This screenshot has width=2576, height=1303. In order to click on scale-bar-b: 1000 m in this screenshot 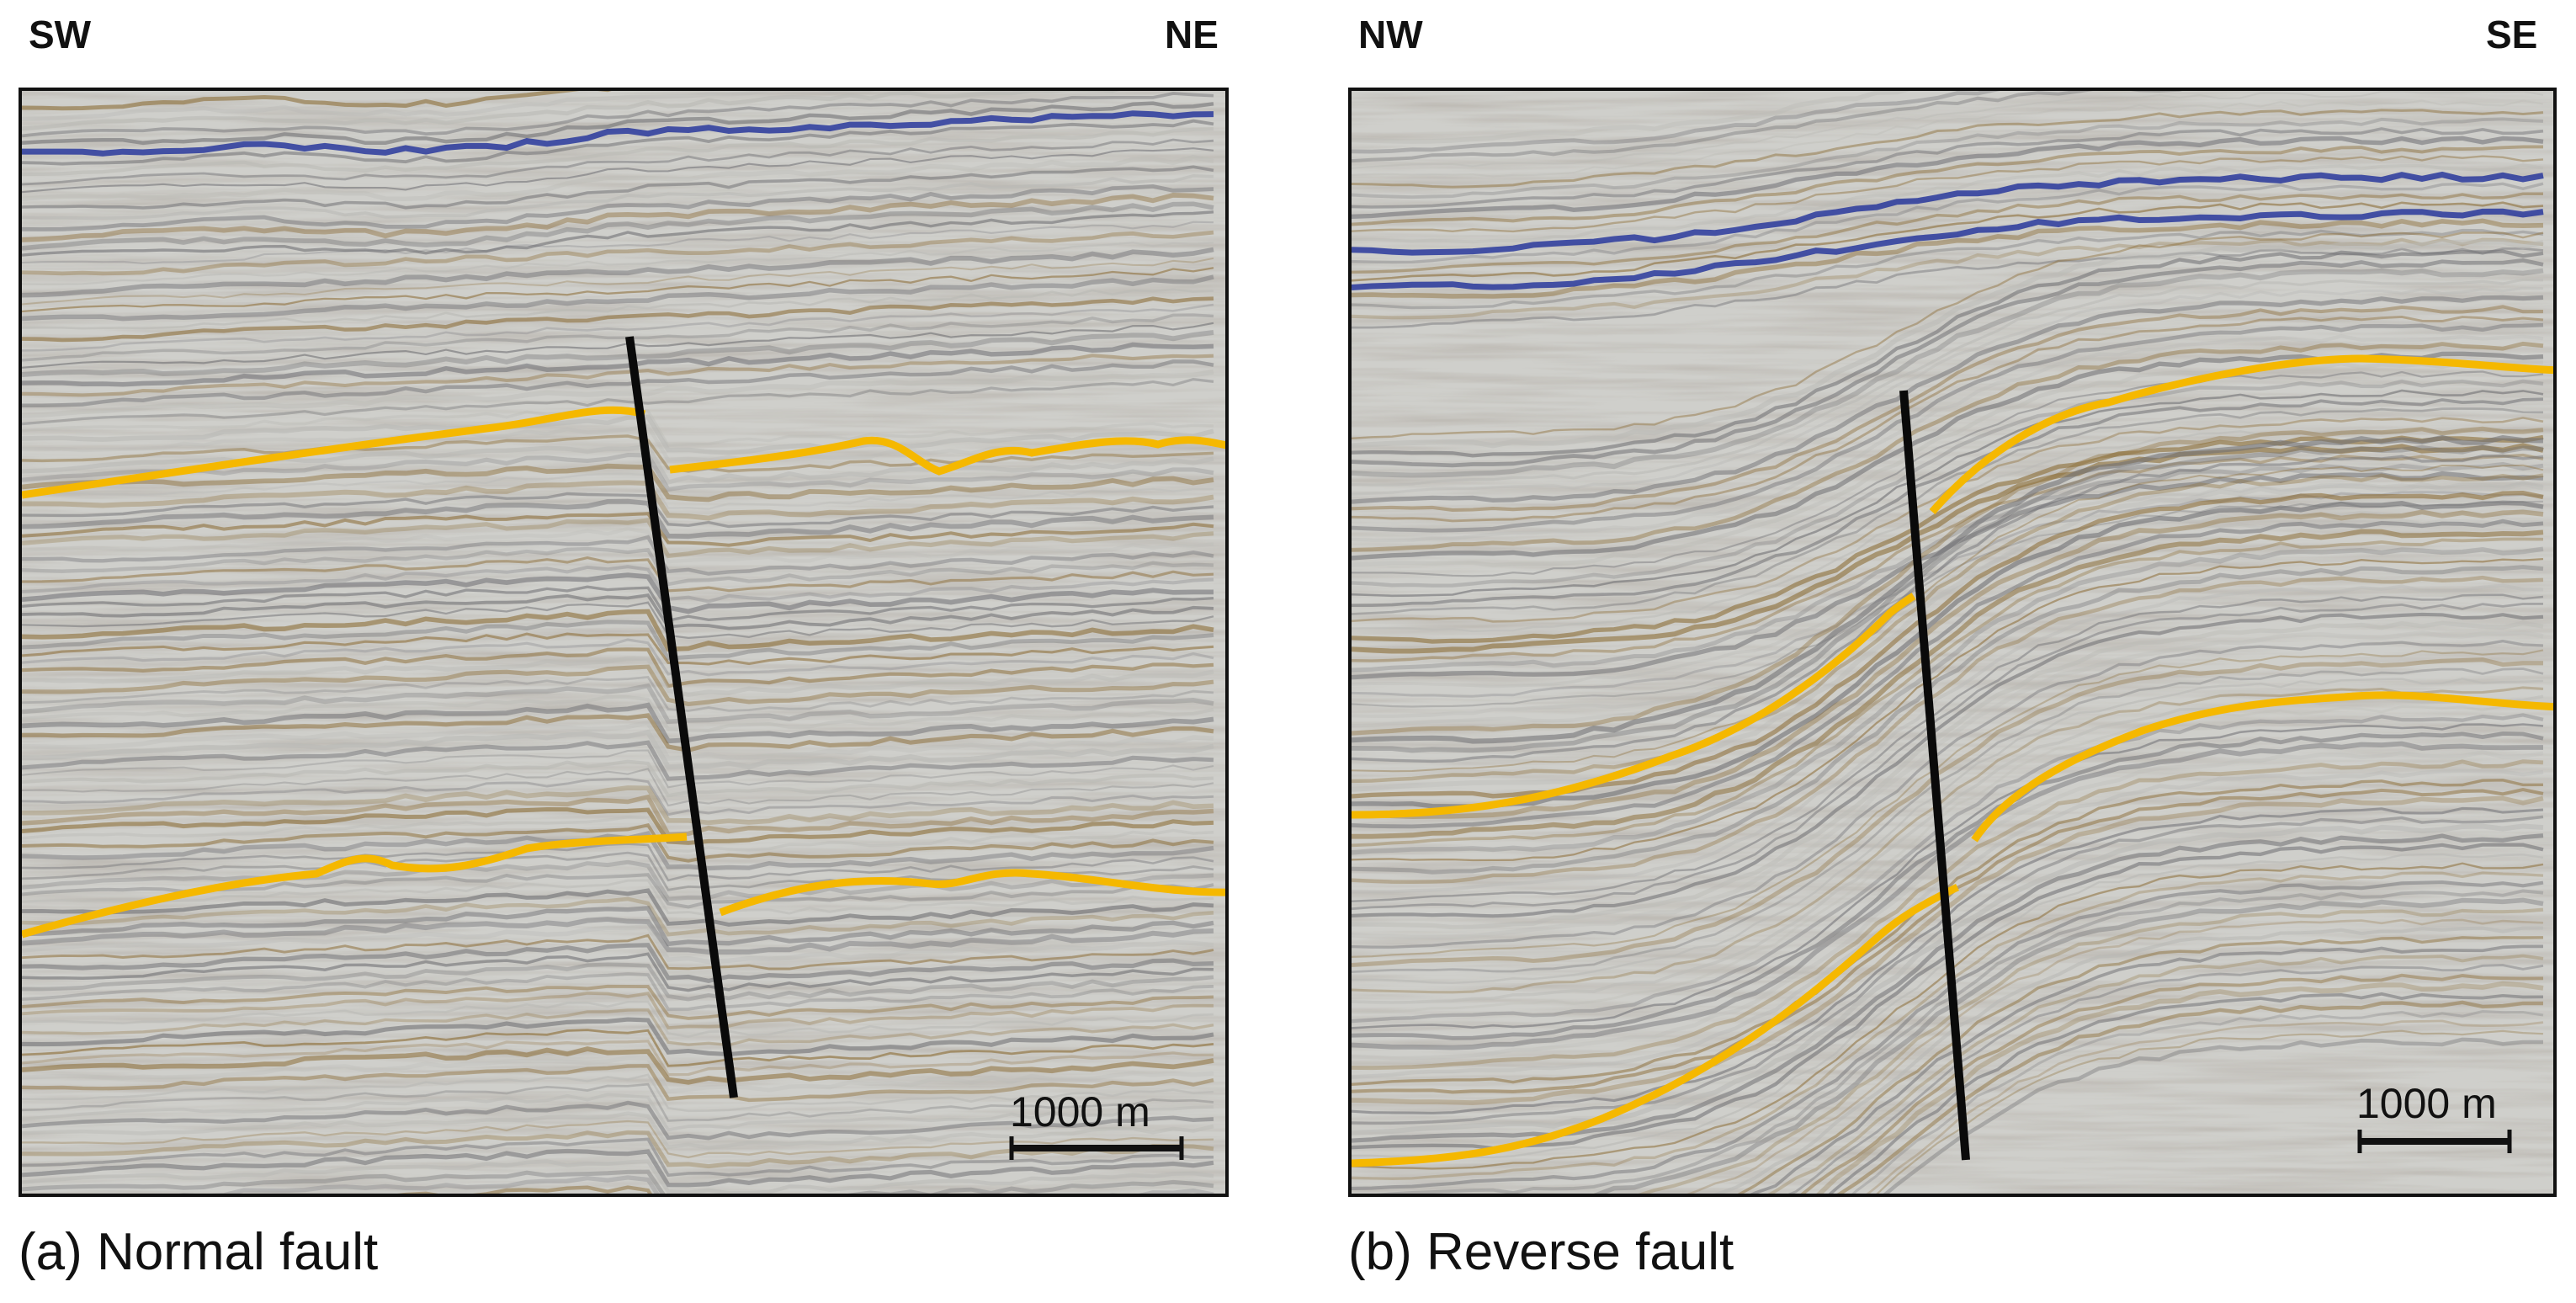, I will do `click(2434, 1116)`.